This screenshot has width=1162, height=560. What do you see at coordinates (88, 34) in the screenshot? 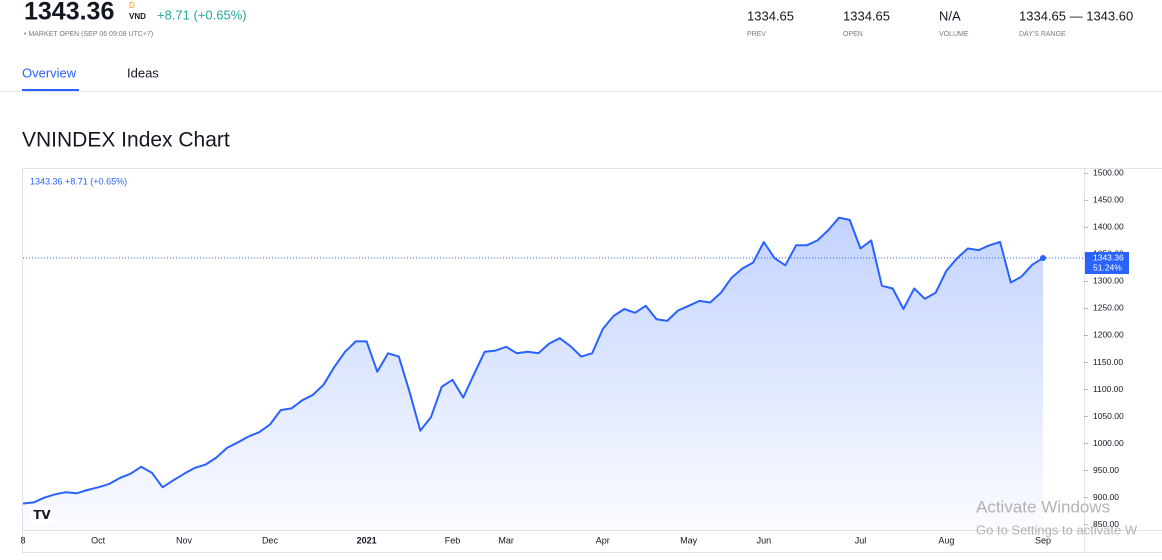
I see `market-status: • MARKET OPEN (SEP 06 09:08 UTC+7)` at bounding box center [88, 34].